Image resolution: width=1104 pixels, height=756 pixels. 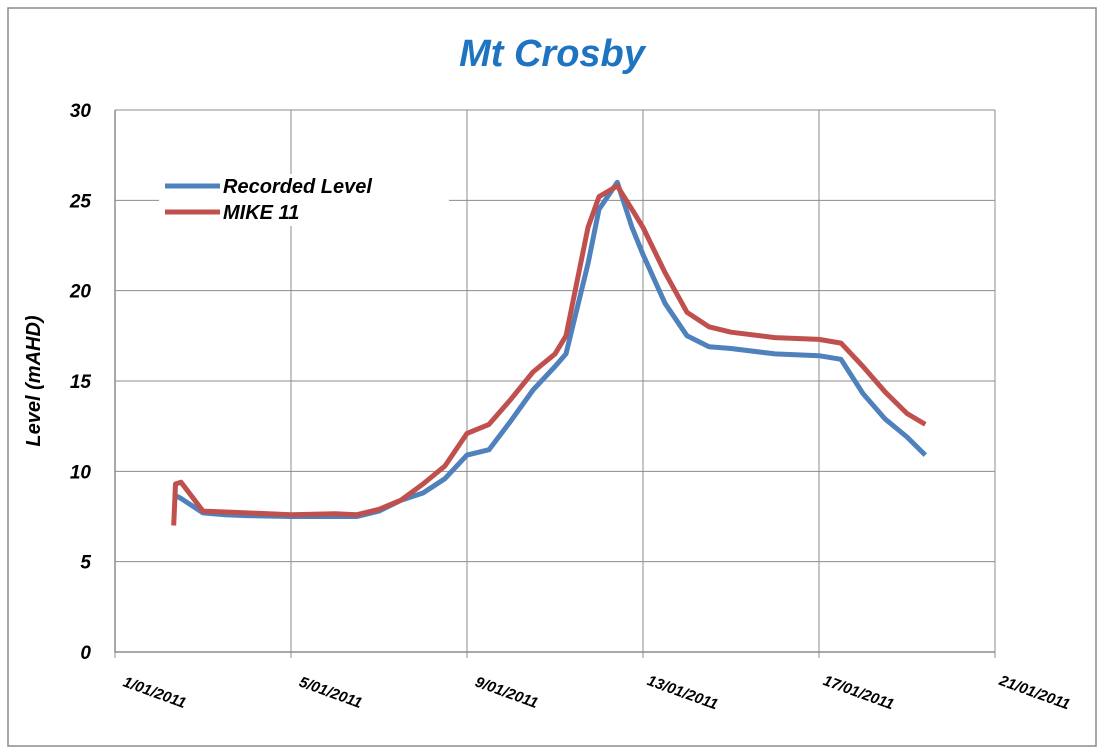 I want to click on legend-label: Recorded Level, so click(x=297, y=187).